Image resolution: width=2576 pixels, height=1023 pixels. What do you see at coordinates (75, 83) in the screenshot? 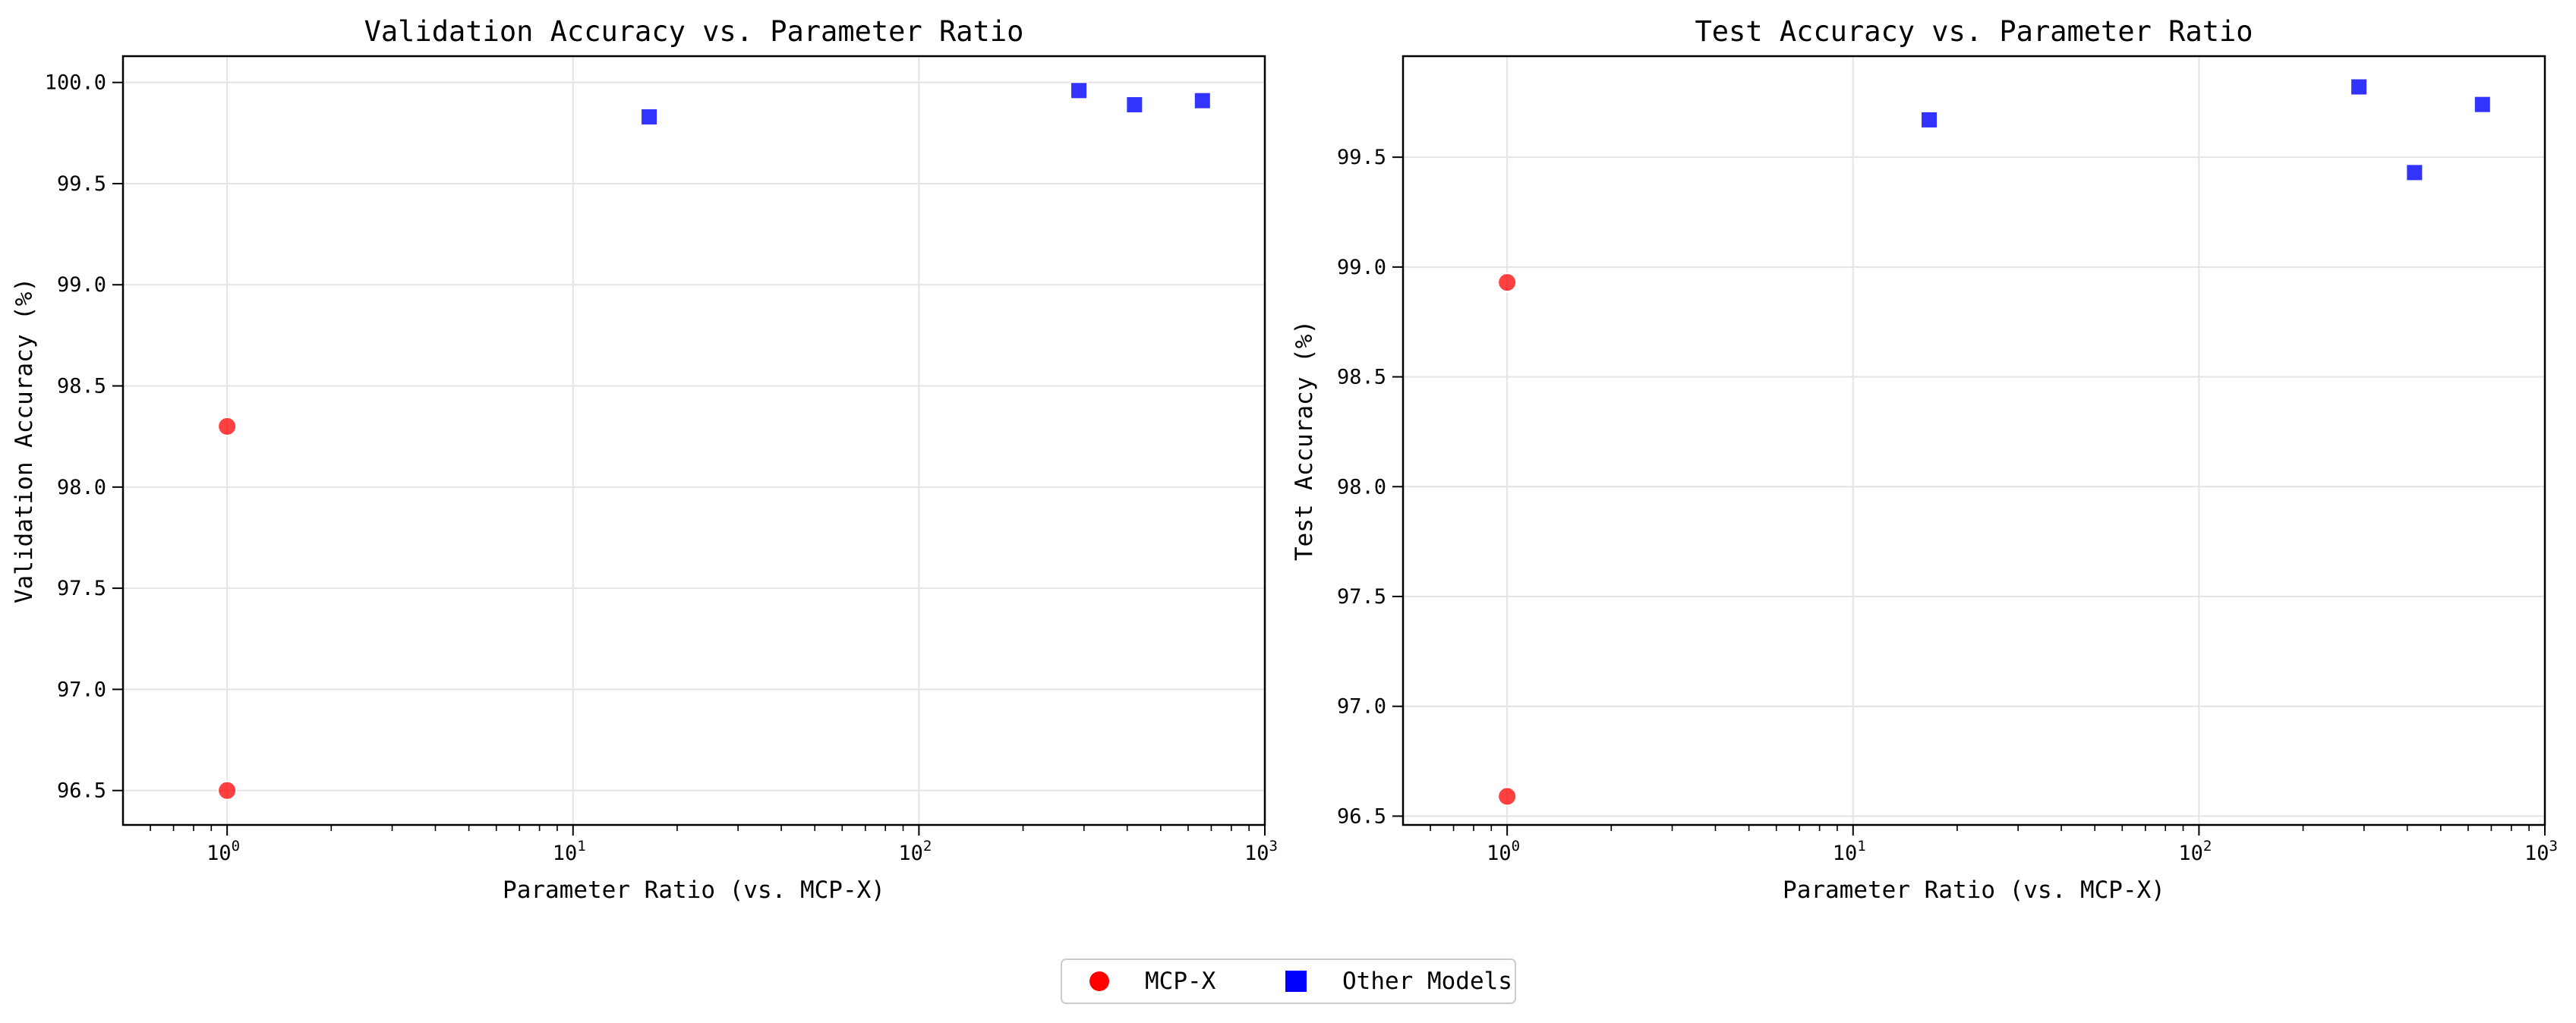
I see `y-tick-label: 100.0` at bounding box center [75, 83].